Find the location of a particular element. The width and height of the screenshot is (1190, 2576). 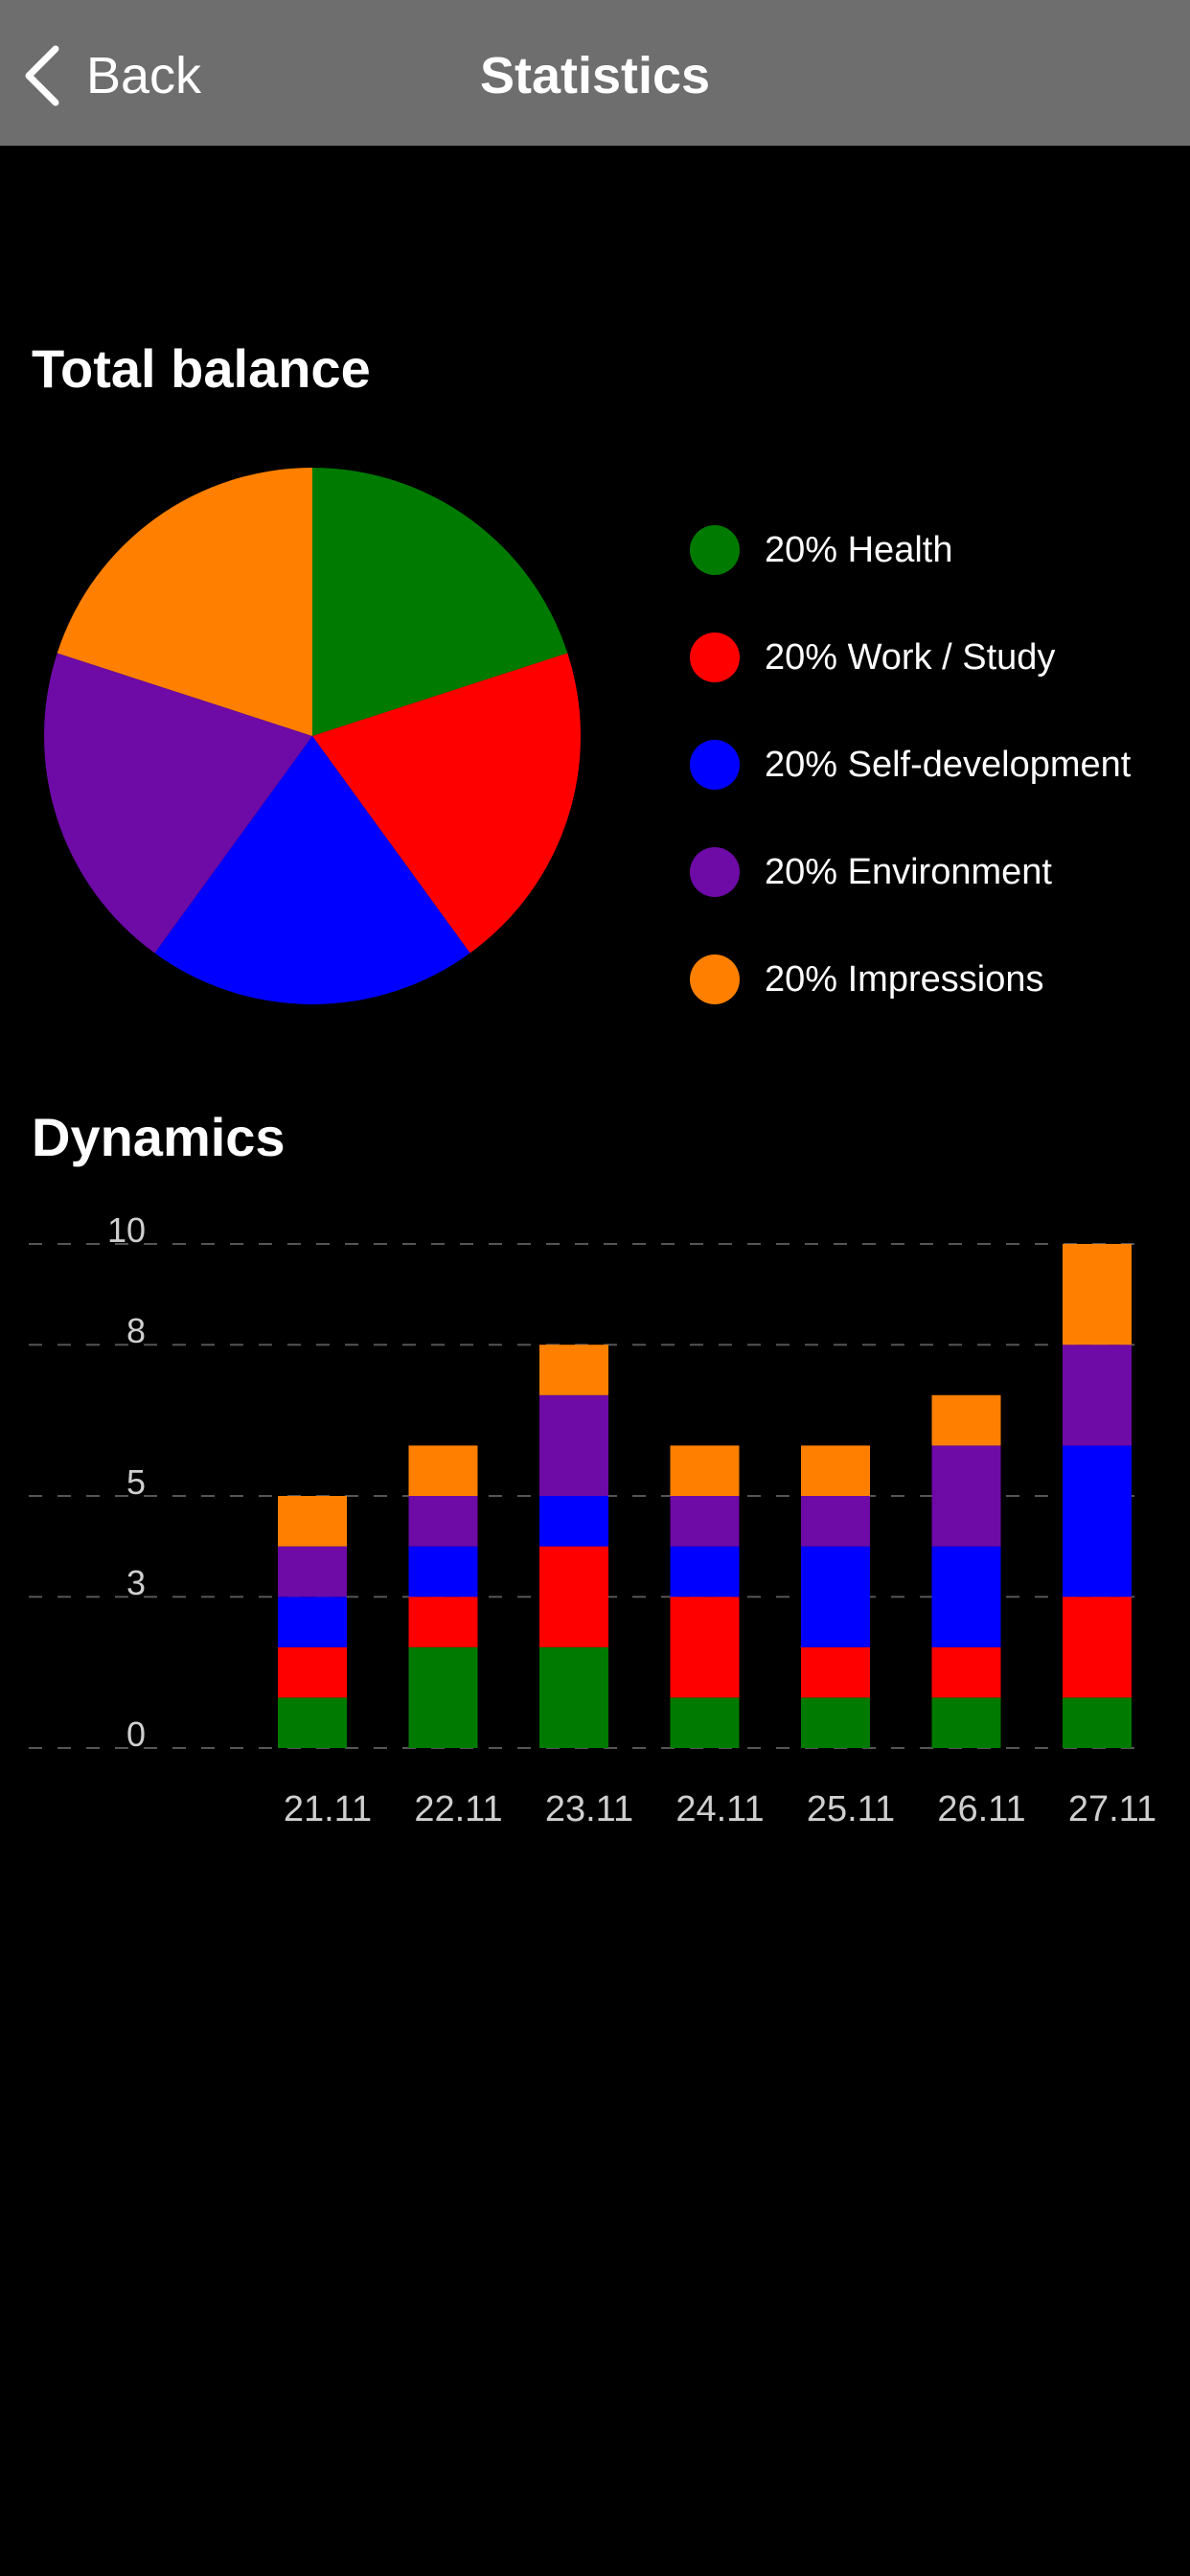

legend-item: 20% Health is located at coordinates (911, 550).